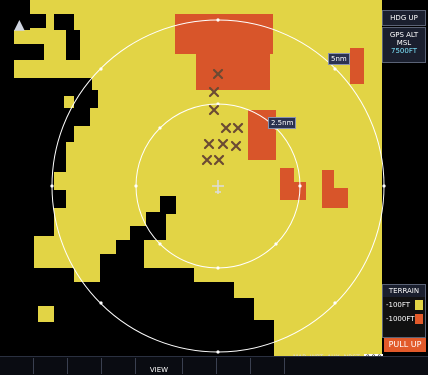 This screenshot has width=428, height=375. I want to click on terrain-yellow-pockets, so click(46, 280).